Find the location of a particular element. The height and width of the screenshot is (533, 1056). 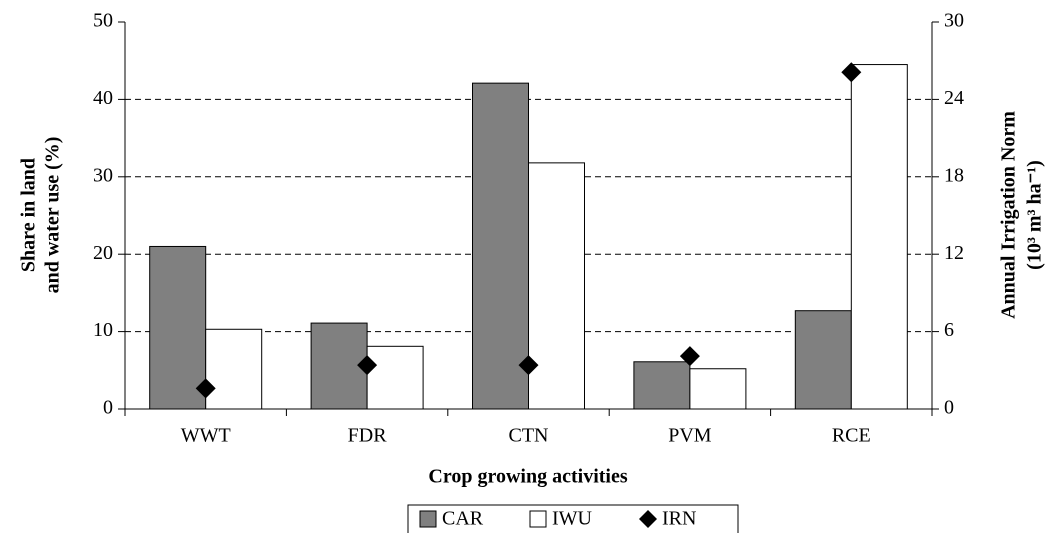

y2-tick-label: 24 is located at coordinates (954, 98).